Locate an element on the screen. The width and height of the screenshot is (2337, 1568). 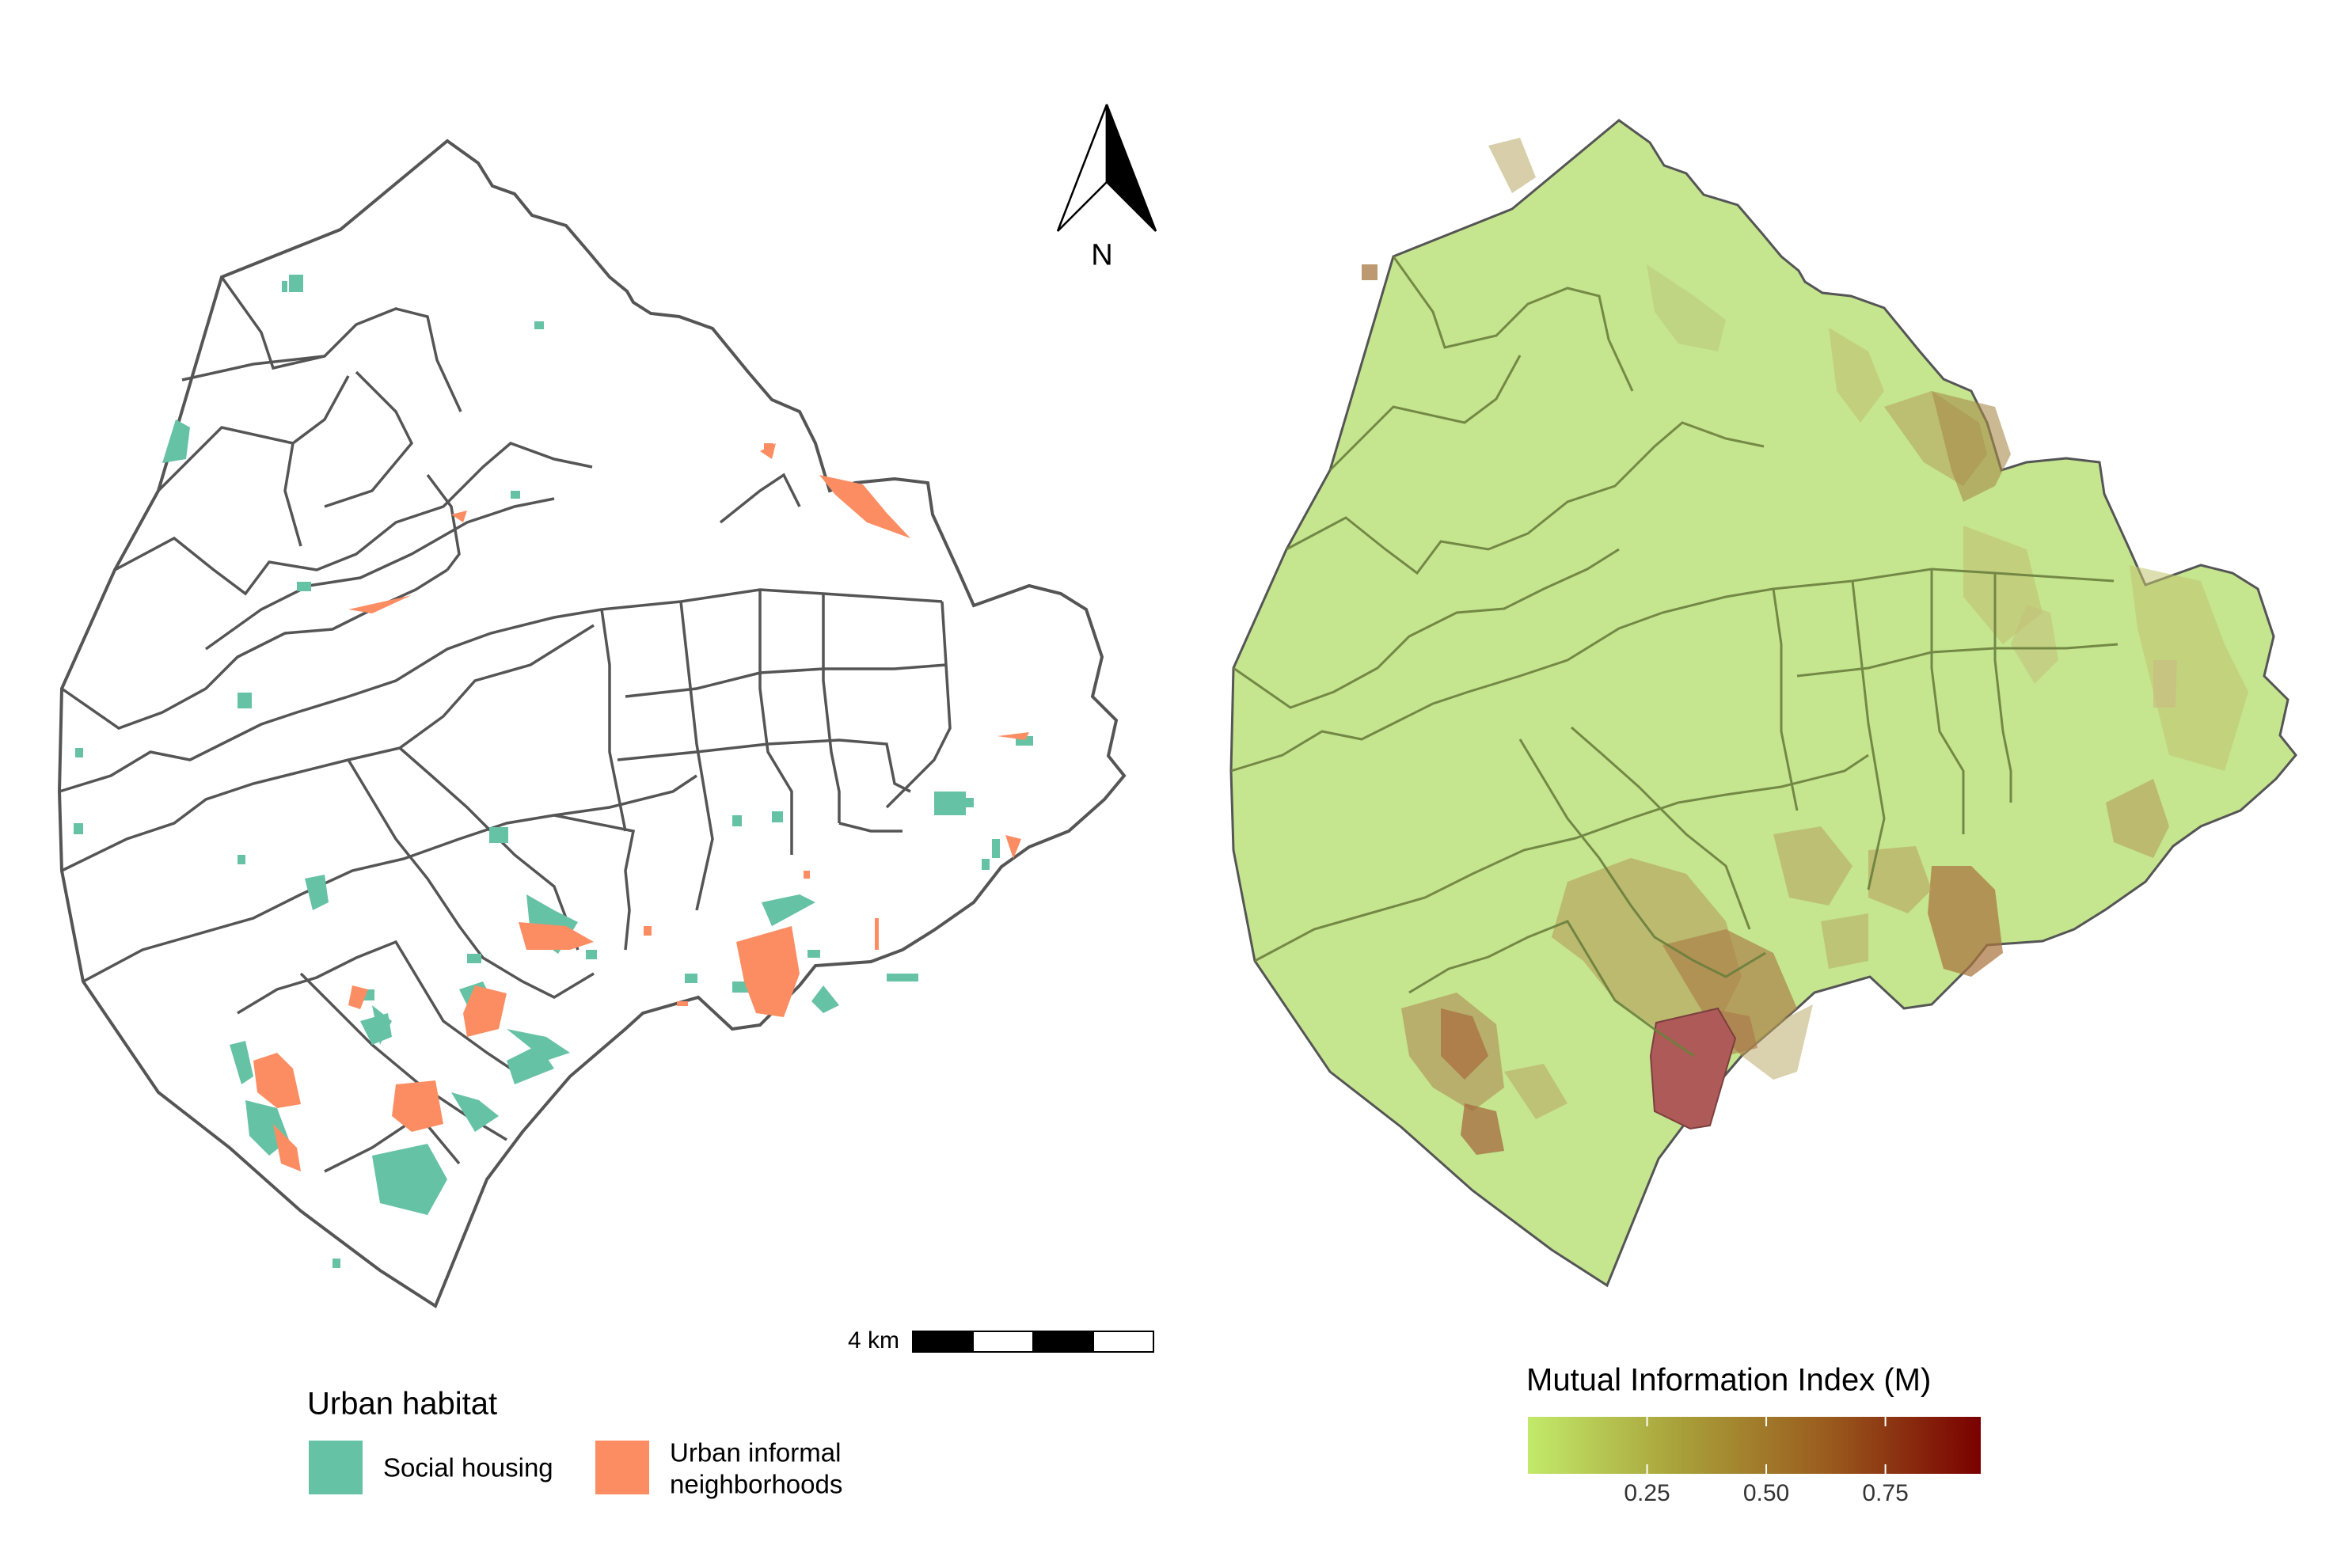
scale-bar: 4 km is located at coordinates (1001, 1340).